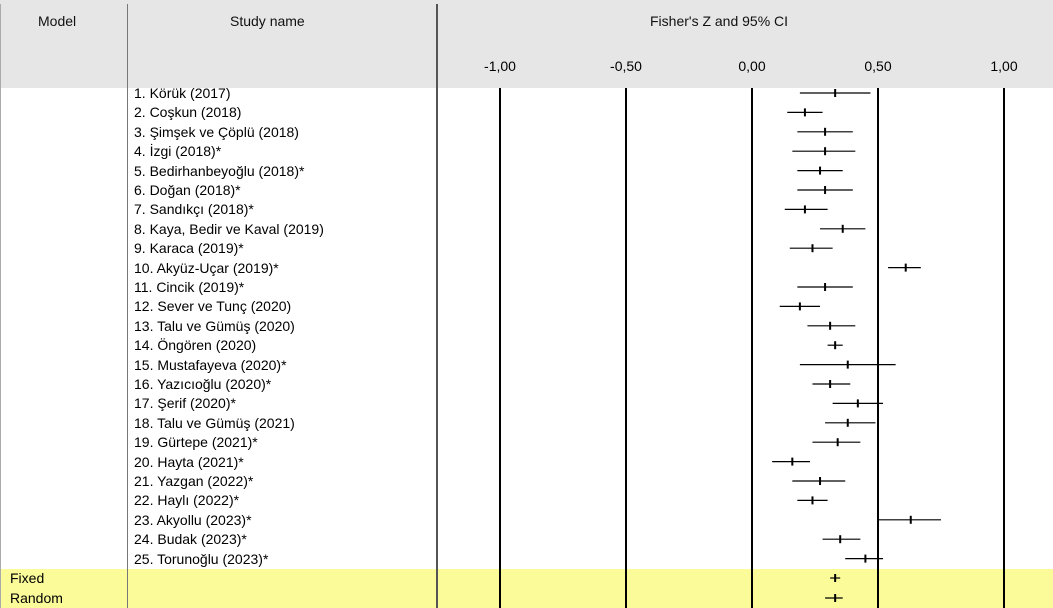 The width and height of the screenshot is (1053, 608). Describe the element at coordinates (201, 558) in the screenshot. I see `study-name-row: 25. Torunoğlu (2023)*` at that location.